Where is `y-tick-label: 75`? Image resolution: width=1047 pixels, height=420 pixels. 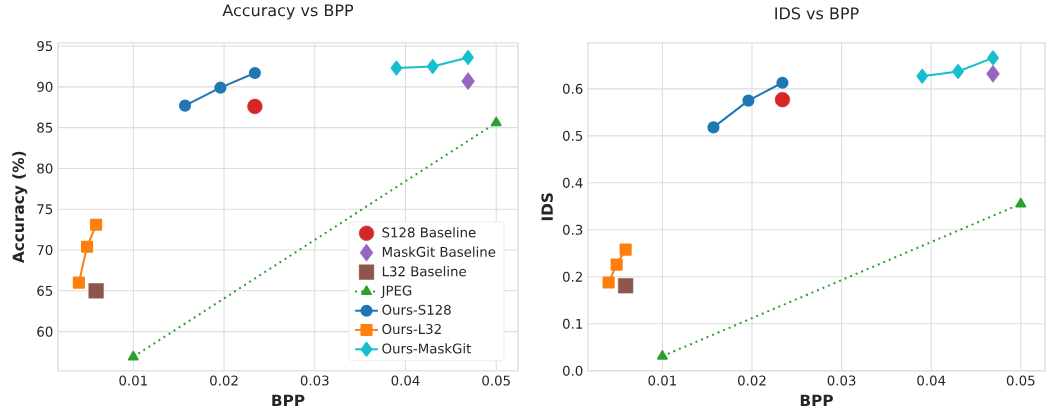 y-tick-label: 75 is located at coordinates (45, 209).